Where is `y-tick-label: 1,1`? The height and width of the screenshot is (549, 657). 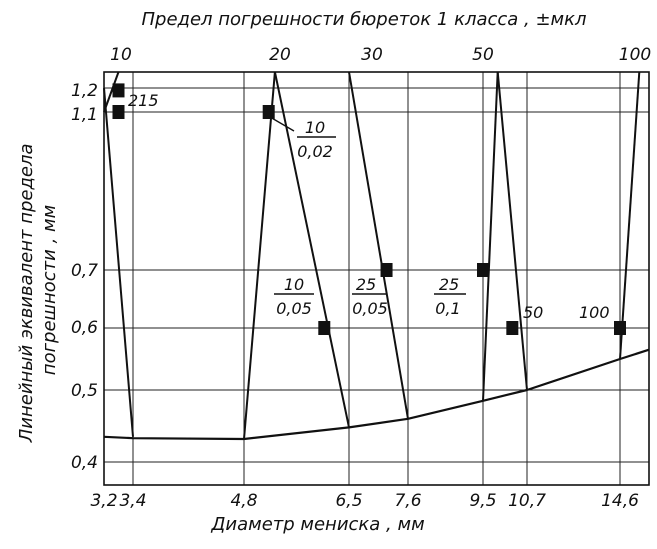 y-tick-label: 1,1 is located at coordinates (84, 115).